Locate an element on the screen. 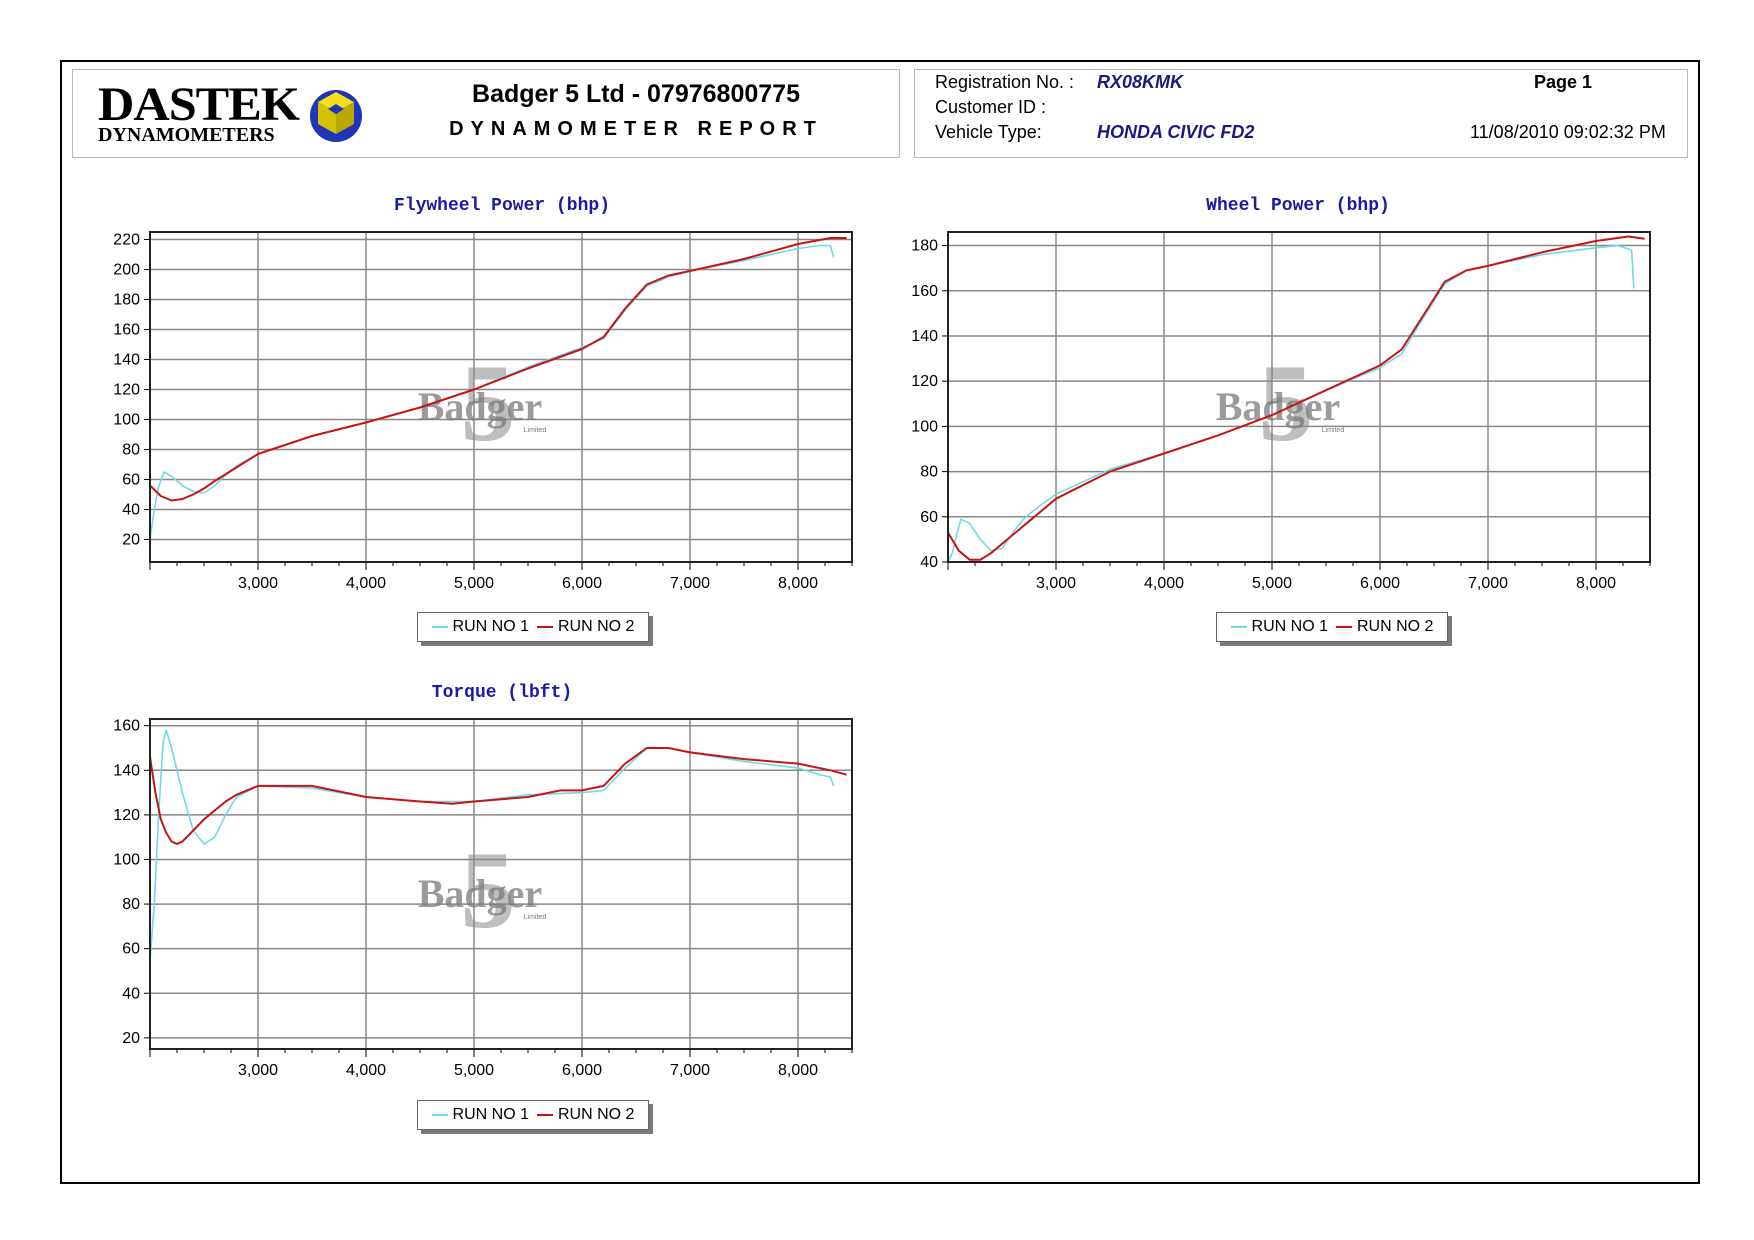 The height and width of the screenshot is (1240, 1754). vehicle-type-label: Vehicle Type: is located at coordinates (988, 132).